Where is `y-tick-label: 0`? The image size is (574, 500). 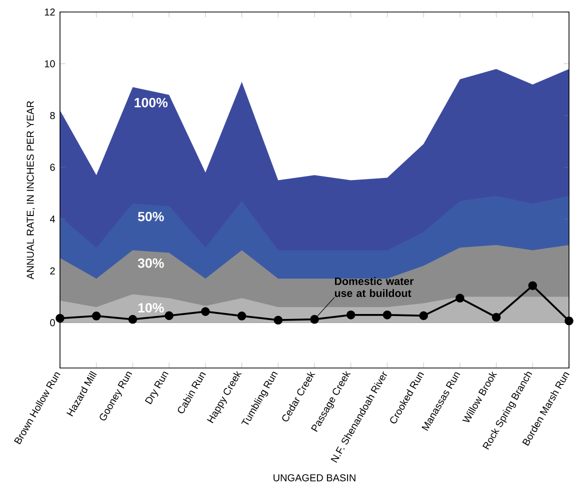
y-tick-label: 0 is located at coordinates (52, 322).